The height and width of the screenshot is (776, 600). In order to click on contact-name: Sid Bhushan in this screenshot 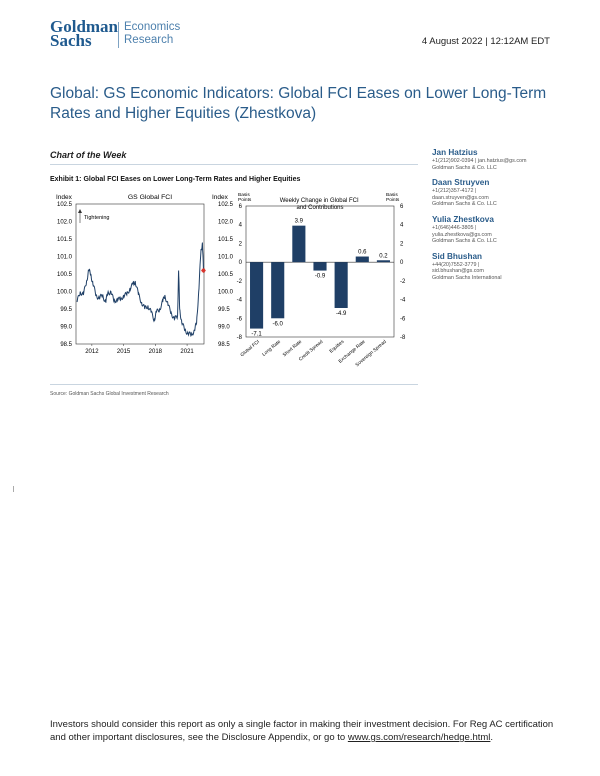, I will do `click(457, 256)`.